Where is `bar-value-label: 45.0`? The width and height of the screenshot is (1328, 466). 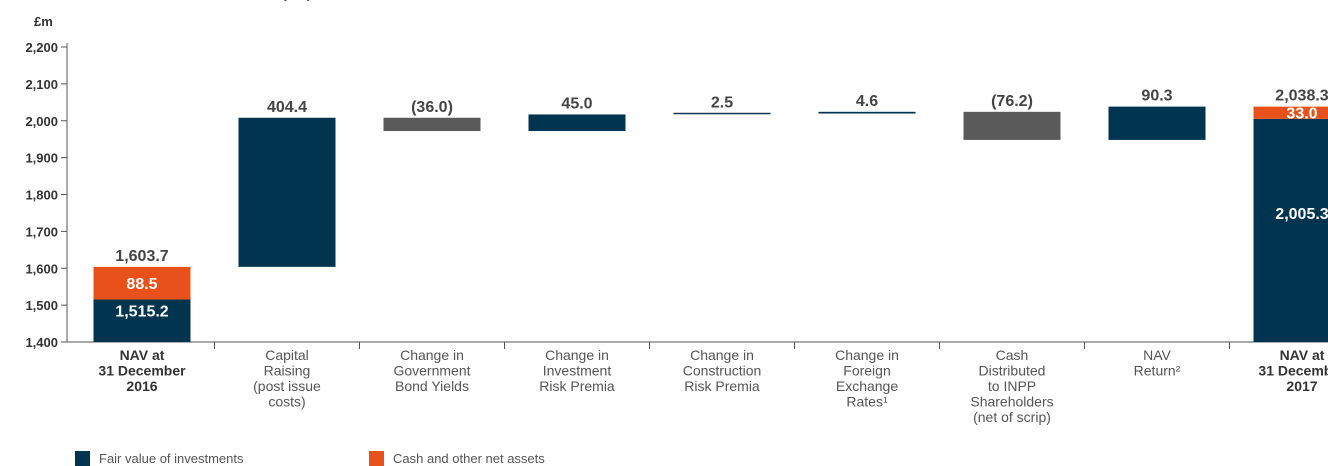
bar-value-label: 45.0 is located at coordinates (576, 103).